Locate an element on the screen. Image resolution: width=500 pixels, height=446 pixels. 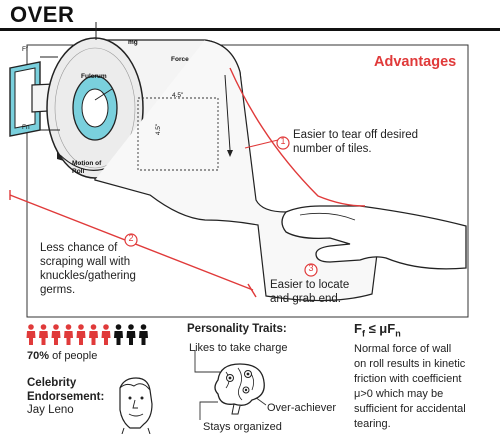
brain-illustration is located at coordinates (230, 385).